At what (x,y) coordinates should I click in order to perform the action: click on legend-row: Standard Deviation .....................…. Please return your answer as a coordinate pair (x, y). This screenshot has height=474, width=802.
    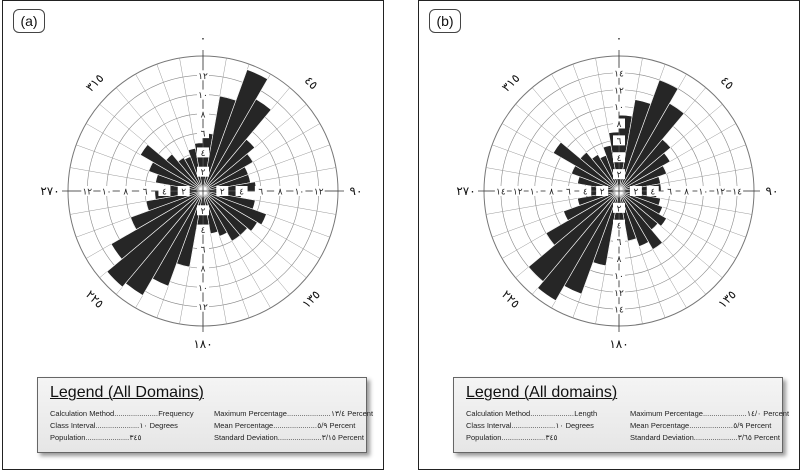
    Looking at the image, I should click on (289, 437).